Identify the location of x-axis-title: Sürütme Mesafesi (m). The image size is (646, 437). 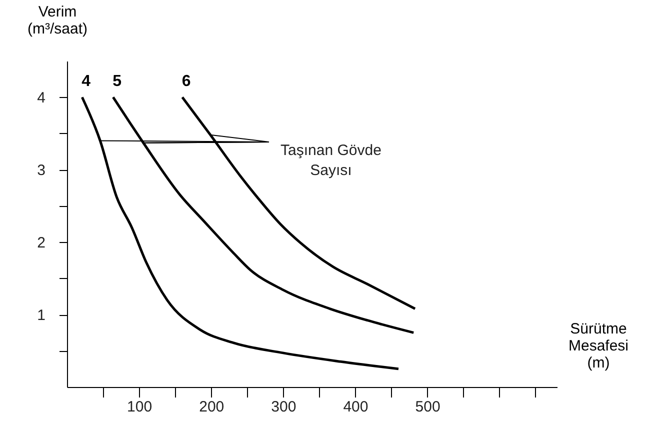
(598, 346).